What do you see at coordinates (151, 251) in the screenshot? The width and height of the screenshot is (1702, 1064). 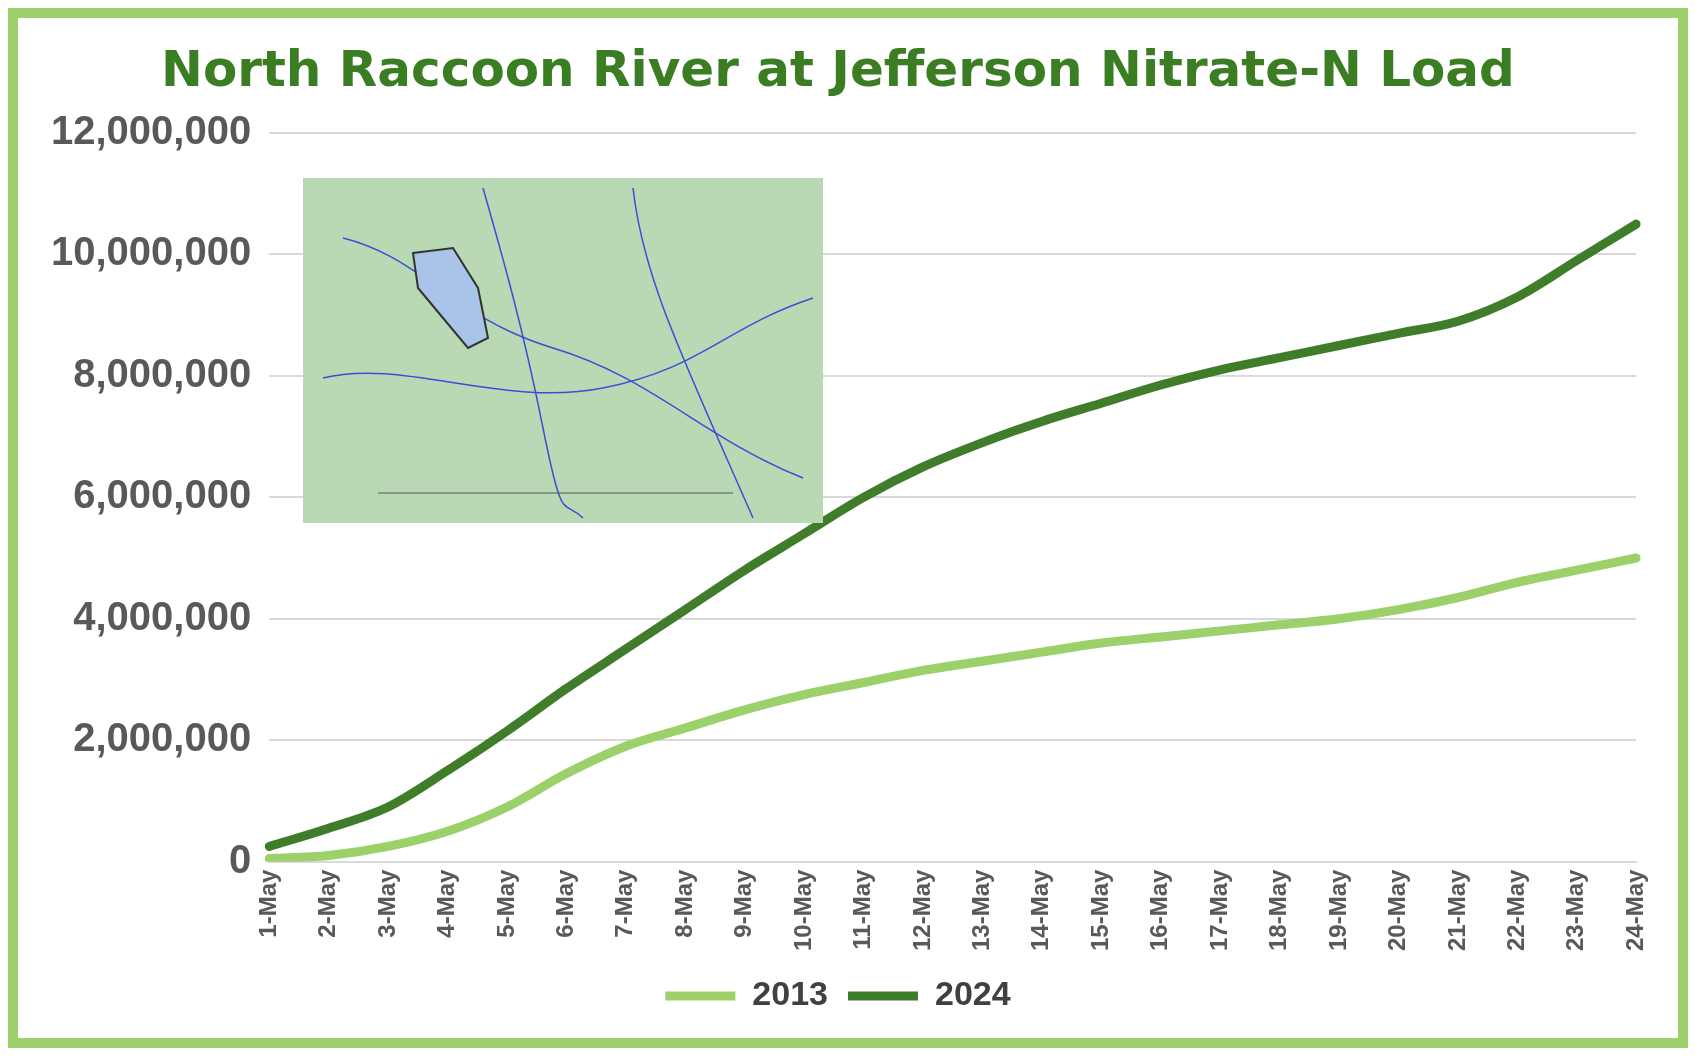 I see `y-tick-label: 10,000,000` at bounding box center [151, 251].